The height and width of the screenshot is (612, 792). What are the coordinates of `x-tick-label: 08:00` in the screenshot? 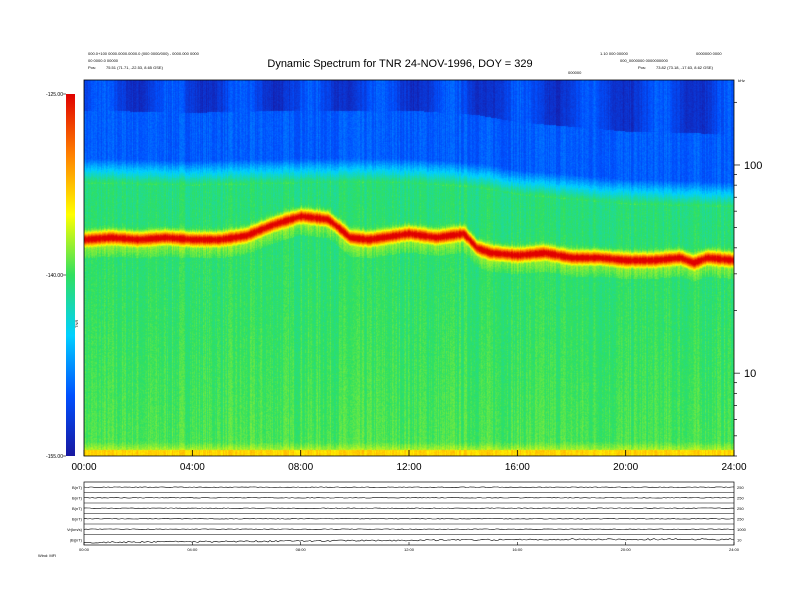 It's located at (300, 467).